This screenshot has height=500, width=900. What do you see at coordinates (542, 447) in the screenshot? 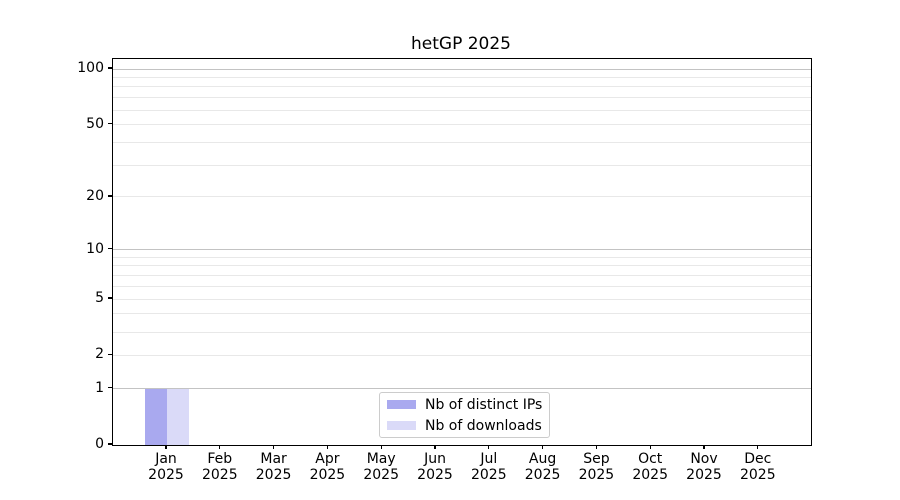
I see `x-tick-aug` at bounding box center [542, 447].